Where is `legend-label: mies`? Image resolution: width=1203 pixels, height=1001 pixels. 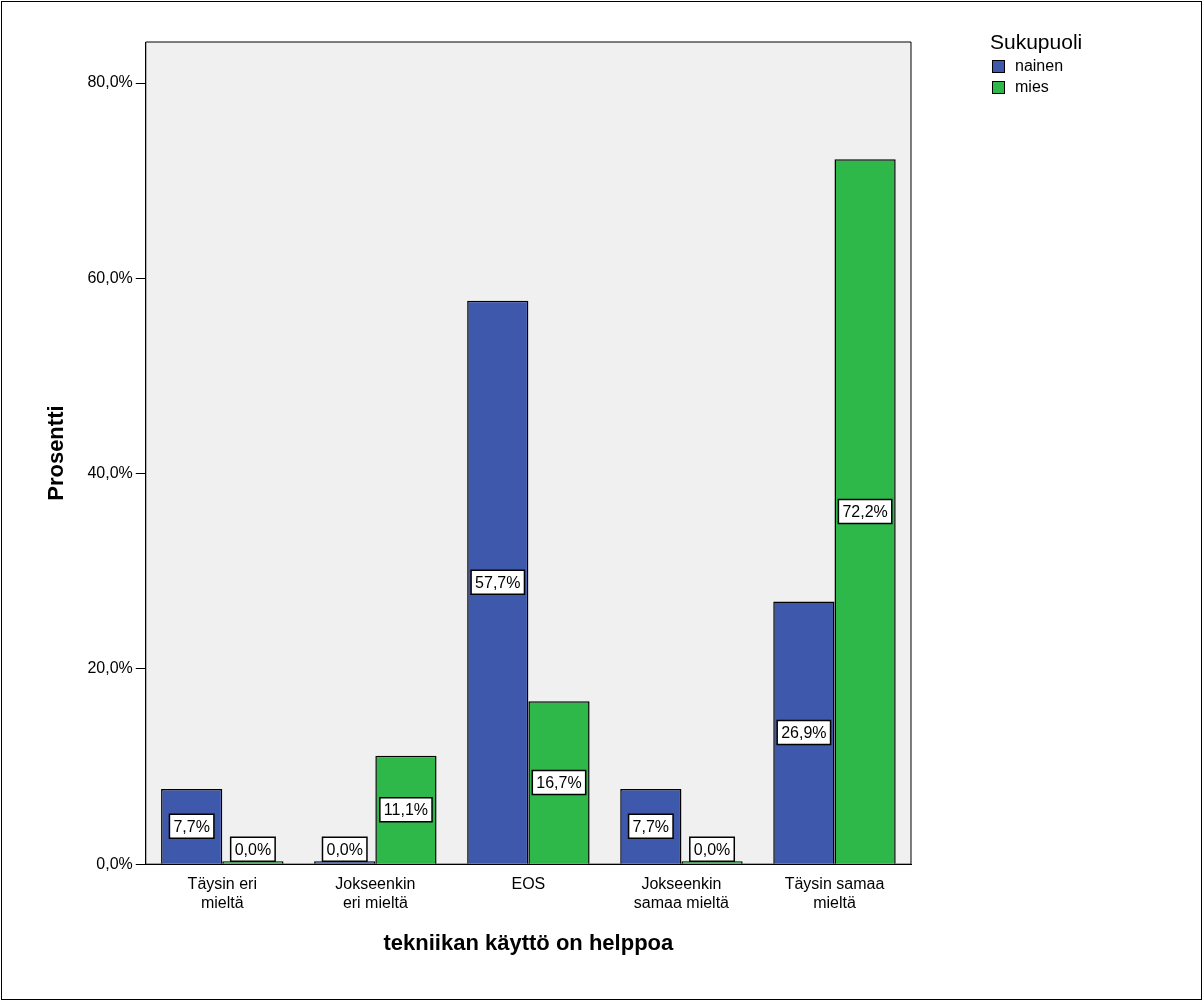
legend-label: mies is located at coordinates (1032, 87).